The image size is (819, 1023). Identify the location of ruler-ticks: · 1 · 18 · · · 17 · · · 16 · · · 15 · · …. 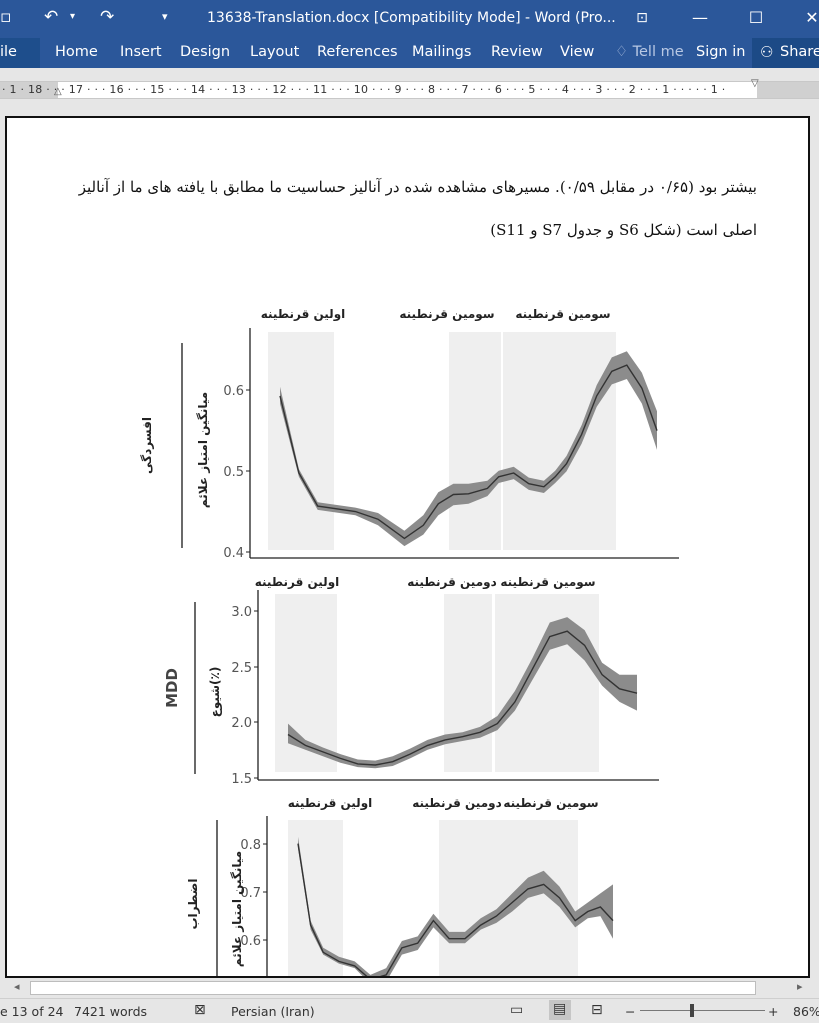
(364, 89).